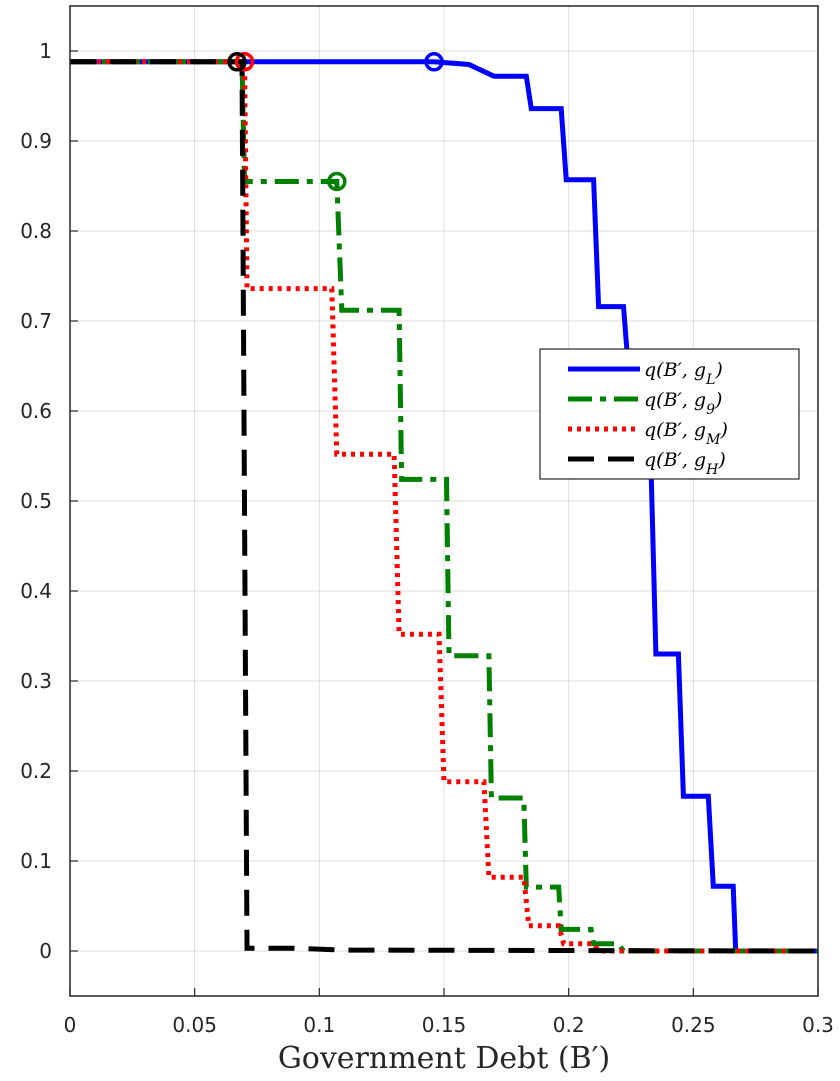 Image resolution: width=840 pixels, height=1081 pixels. I want to click on y-axis-ticks: 0 0.1 0.2 0.3 0.4 0.5 0.6 0.7 0.8 0.9 1, so click(49, 501).